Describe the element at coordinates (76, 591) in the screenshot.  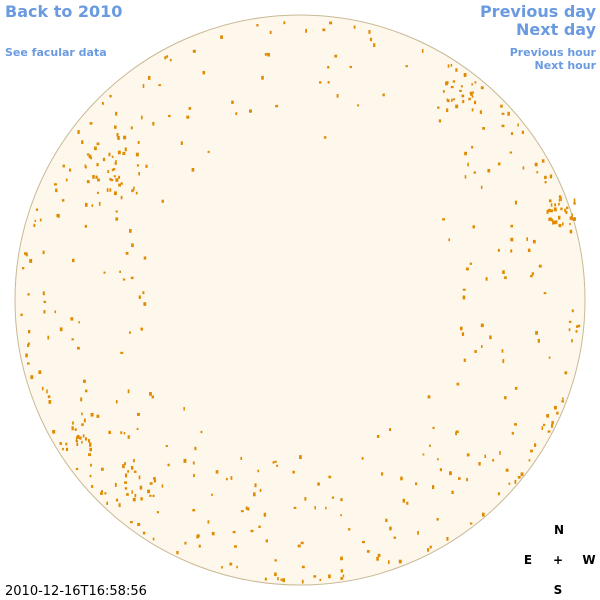
I see `timestamp: 2010-12-16T16:58:56` at that location.